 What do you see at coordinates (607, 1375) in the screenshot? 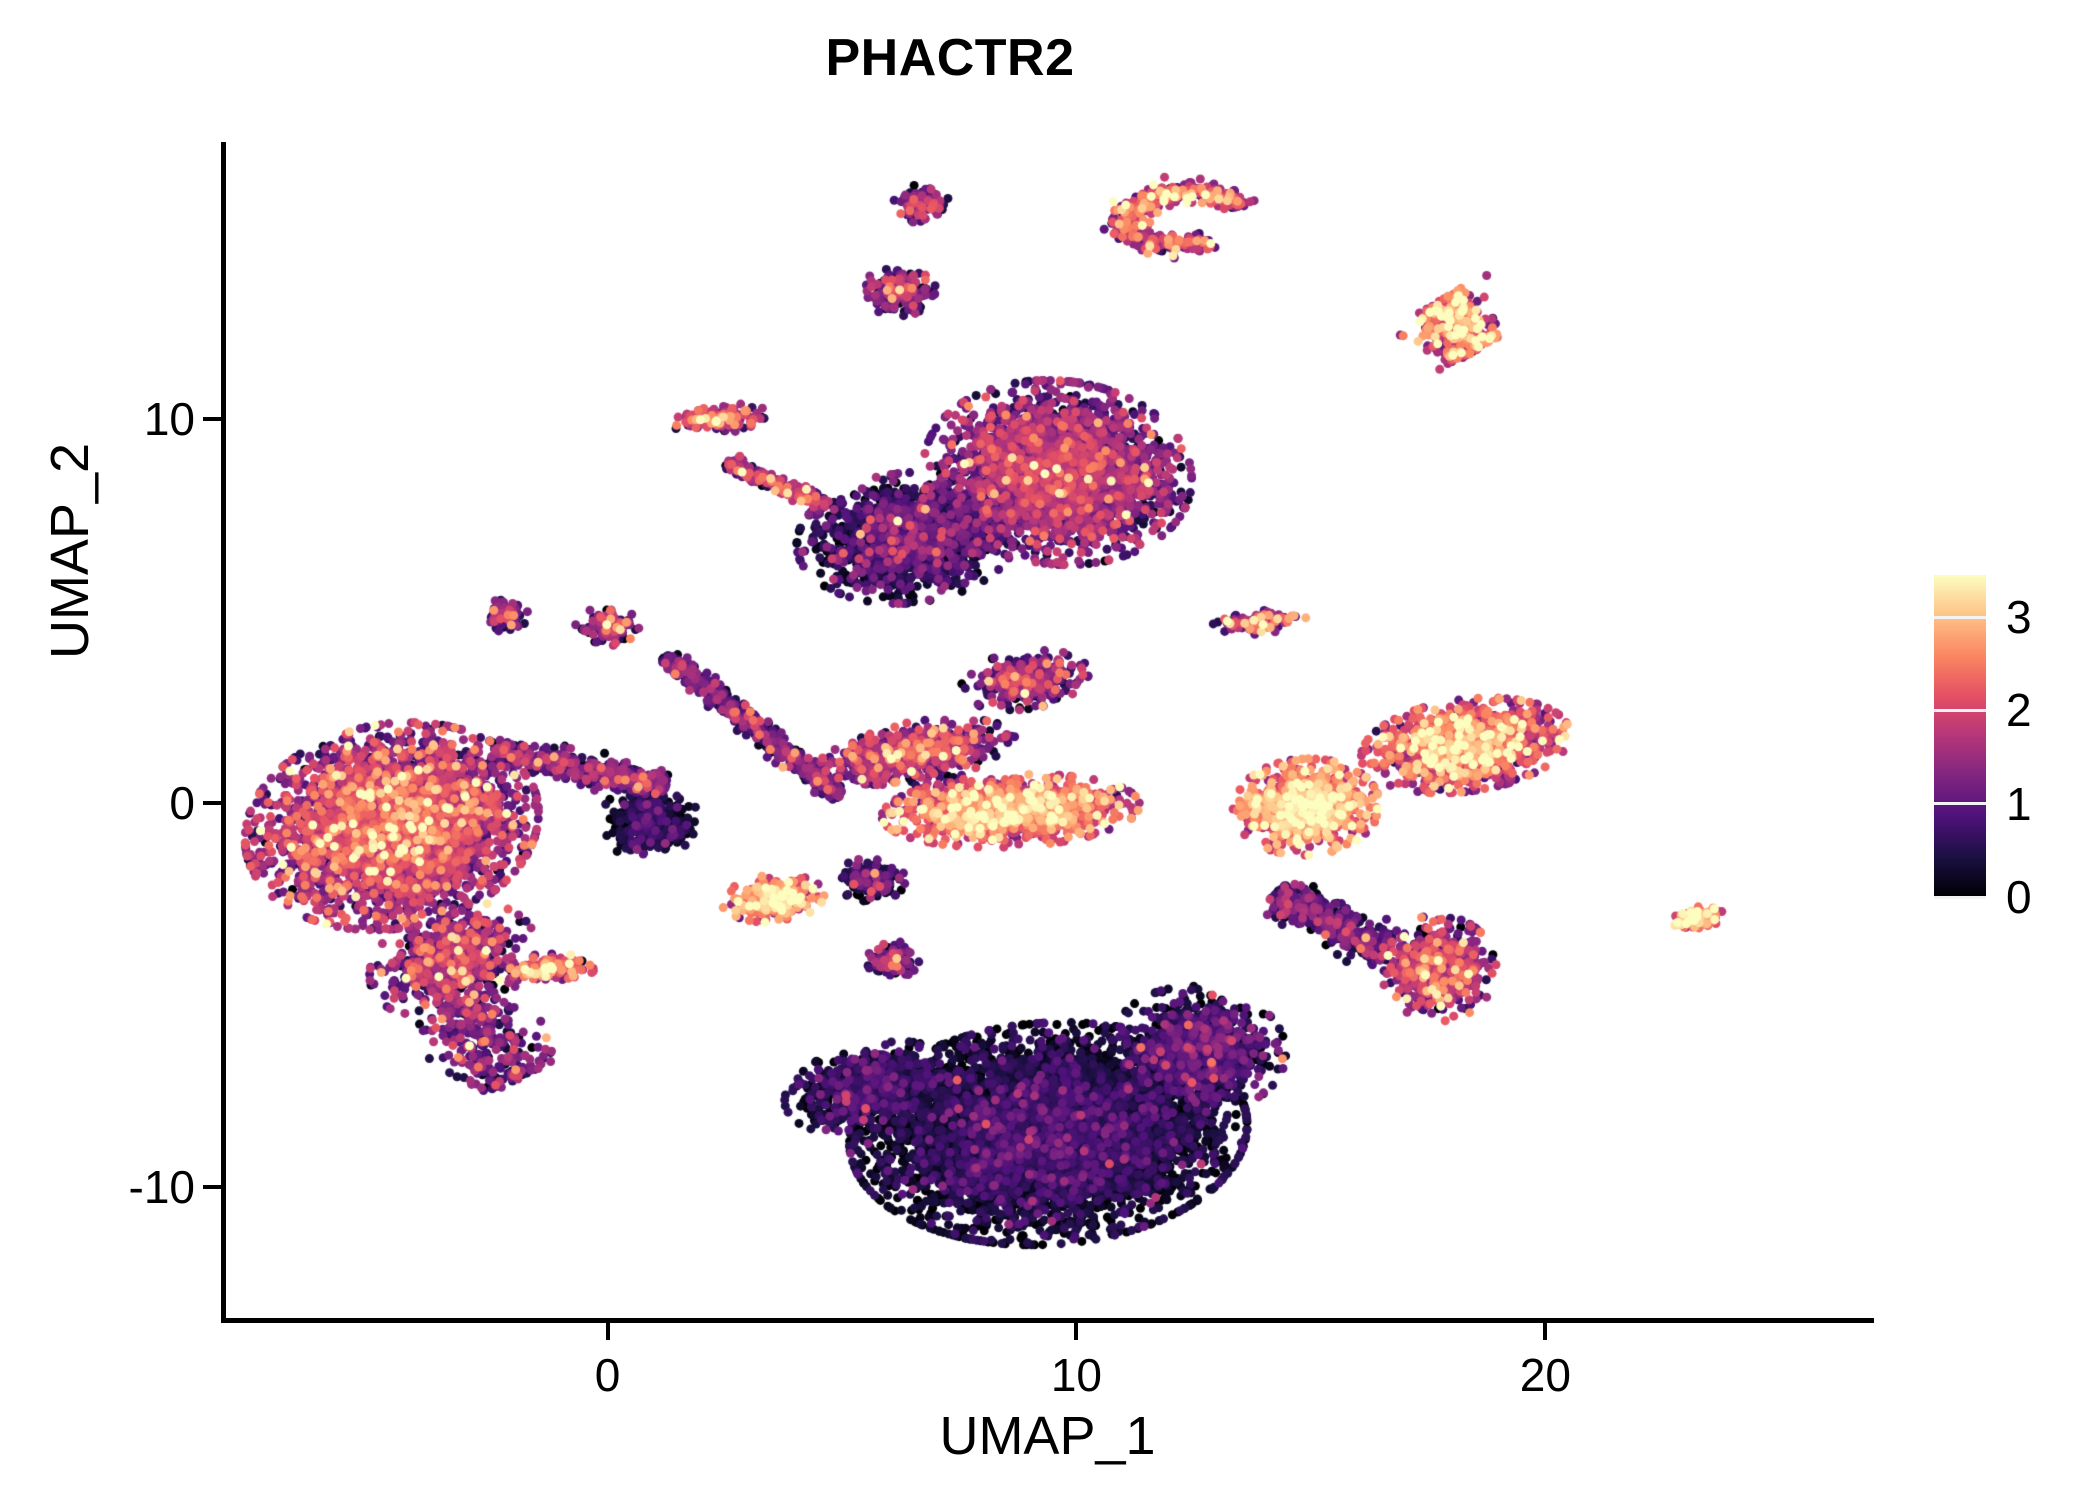
I see `x-tick-label: 0` at bounding box center [607, 1375].